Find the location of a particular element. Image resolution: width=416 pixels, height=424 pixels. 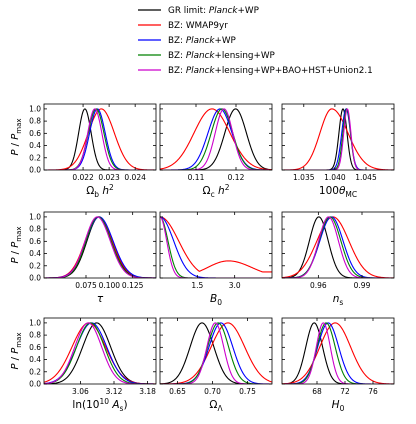

posterior-panel: 0.65 0.70 0.75 ΩΛ is located at coordinates (216, 365).